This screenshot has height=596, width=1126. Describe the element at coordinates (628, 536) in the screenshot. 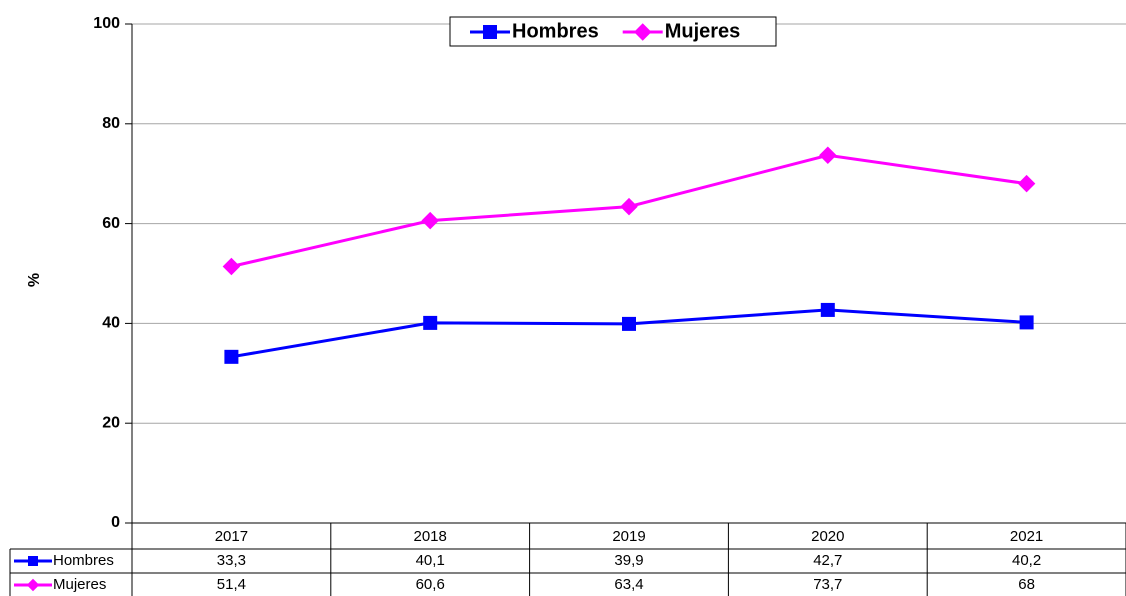

I see `x-tick-label: 2019` at that location.